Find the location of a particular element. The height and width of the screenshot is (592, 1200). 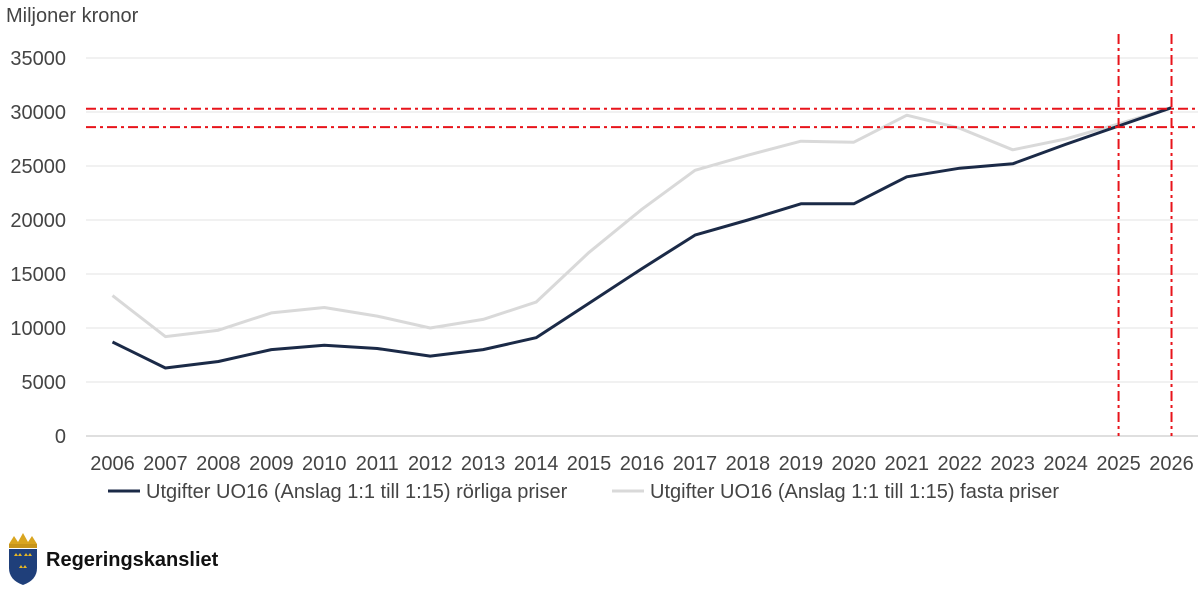

x-tick-label: 2018 is located at coordinates (748, 464).